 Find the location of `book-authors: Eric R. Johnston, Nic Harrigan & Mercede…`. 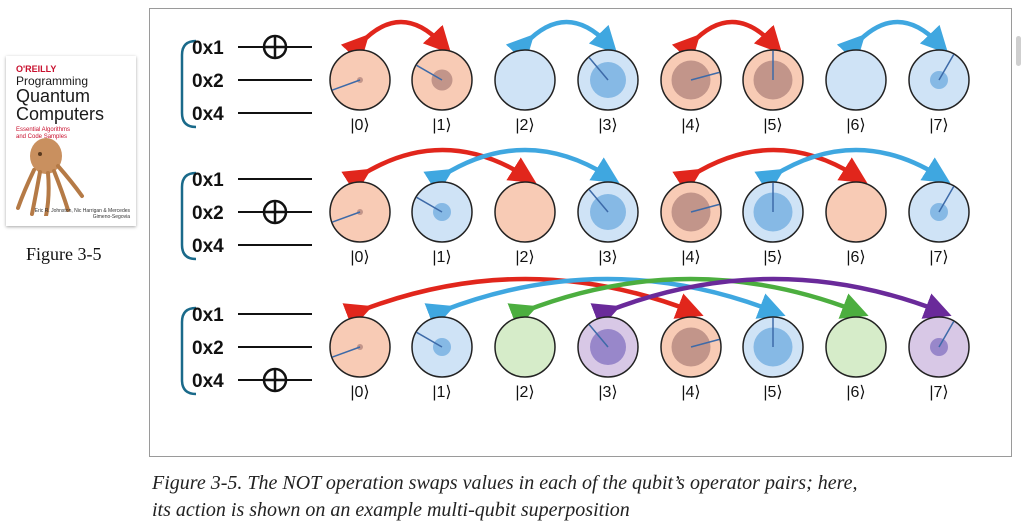

book-authors: Eric R. Johnston, Nic Harrigan & Mercede… is located at coordinates (82, 214).